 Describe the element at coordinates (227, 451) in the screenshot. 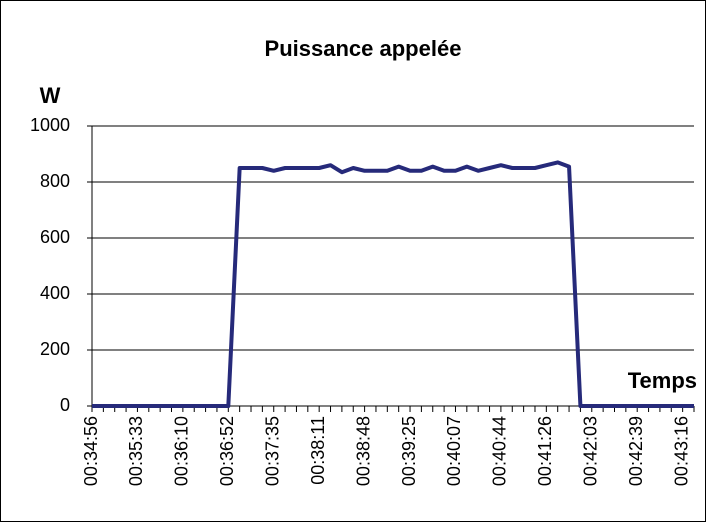

I see `x-tick-label: 00:36:52` at that location.